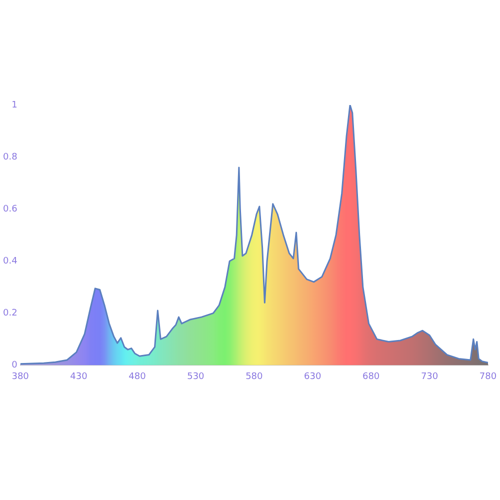 The height and width of the screenshot is (500, 500). I want to click on y-tick-label: 1, so click(15, 105).